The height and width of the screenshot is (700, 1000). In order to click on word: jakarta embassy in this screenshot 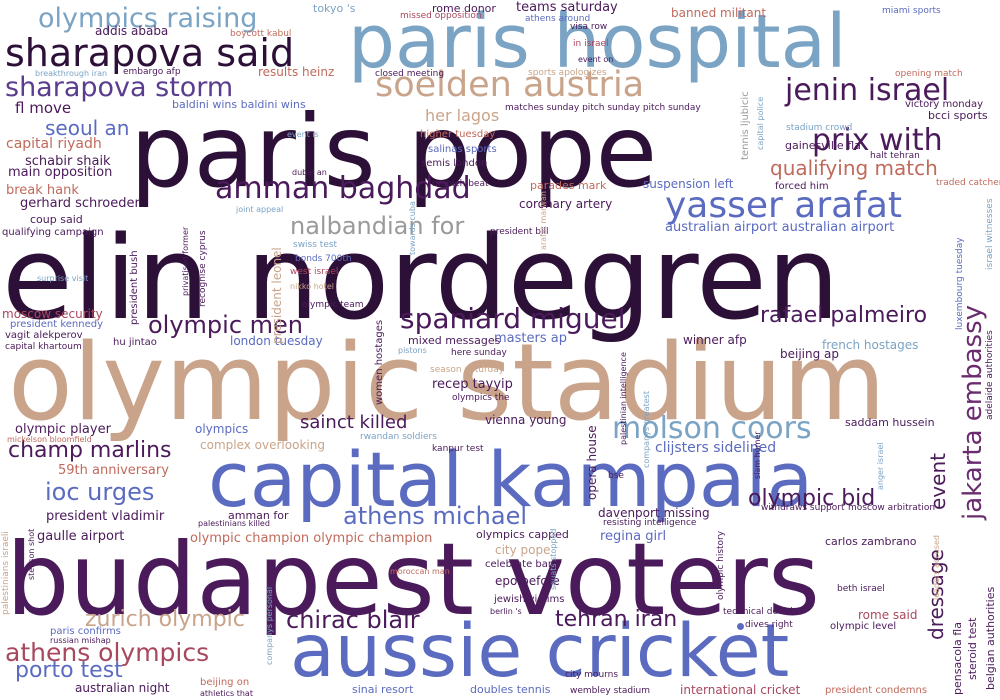, I will do `click(973, 412)`.